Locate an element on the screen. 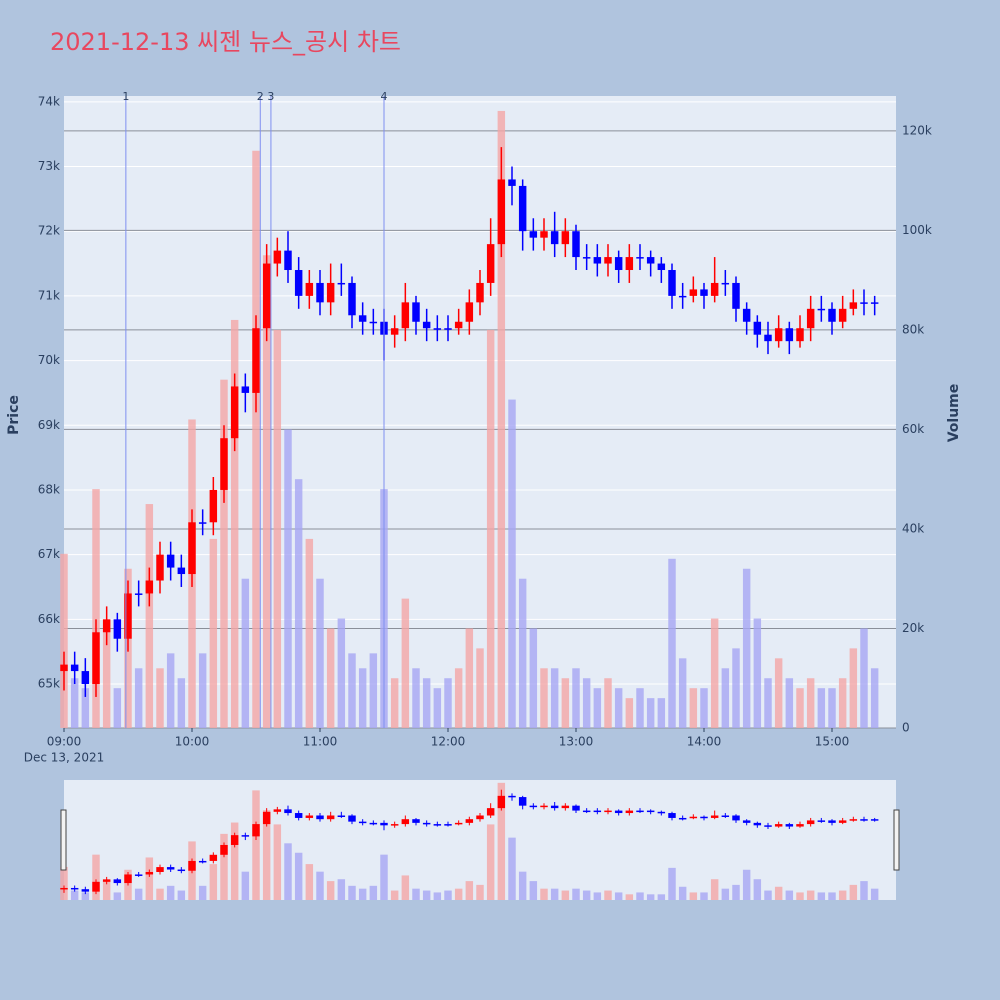  y-tick-label: 68k is located at coordinates (49, 489).